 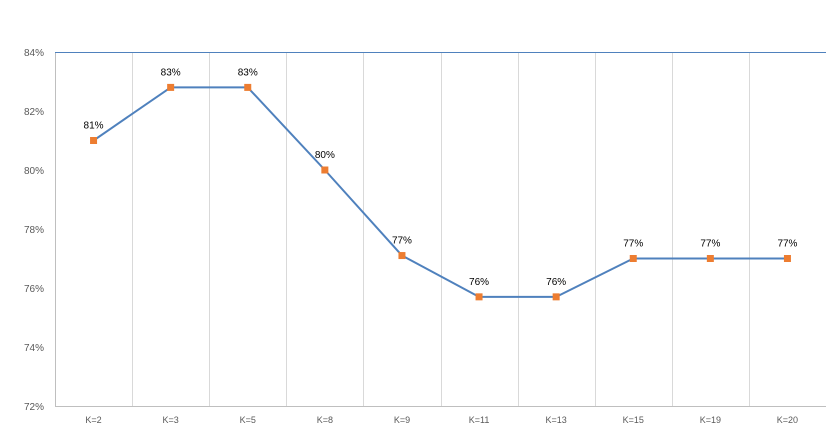 I want to click on x-tick-label: K=9, so click(x=402, y=420).